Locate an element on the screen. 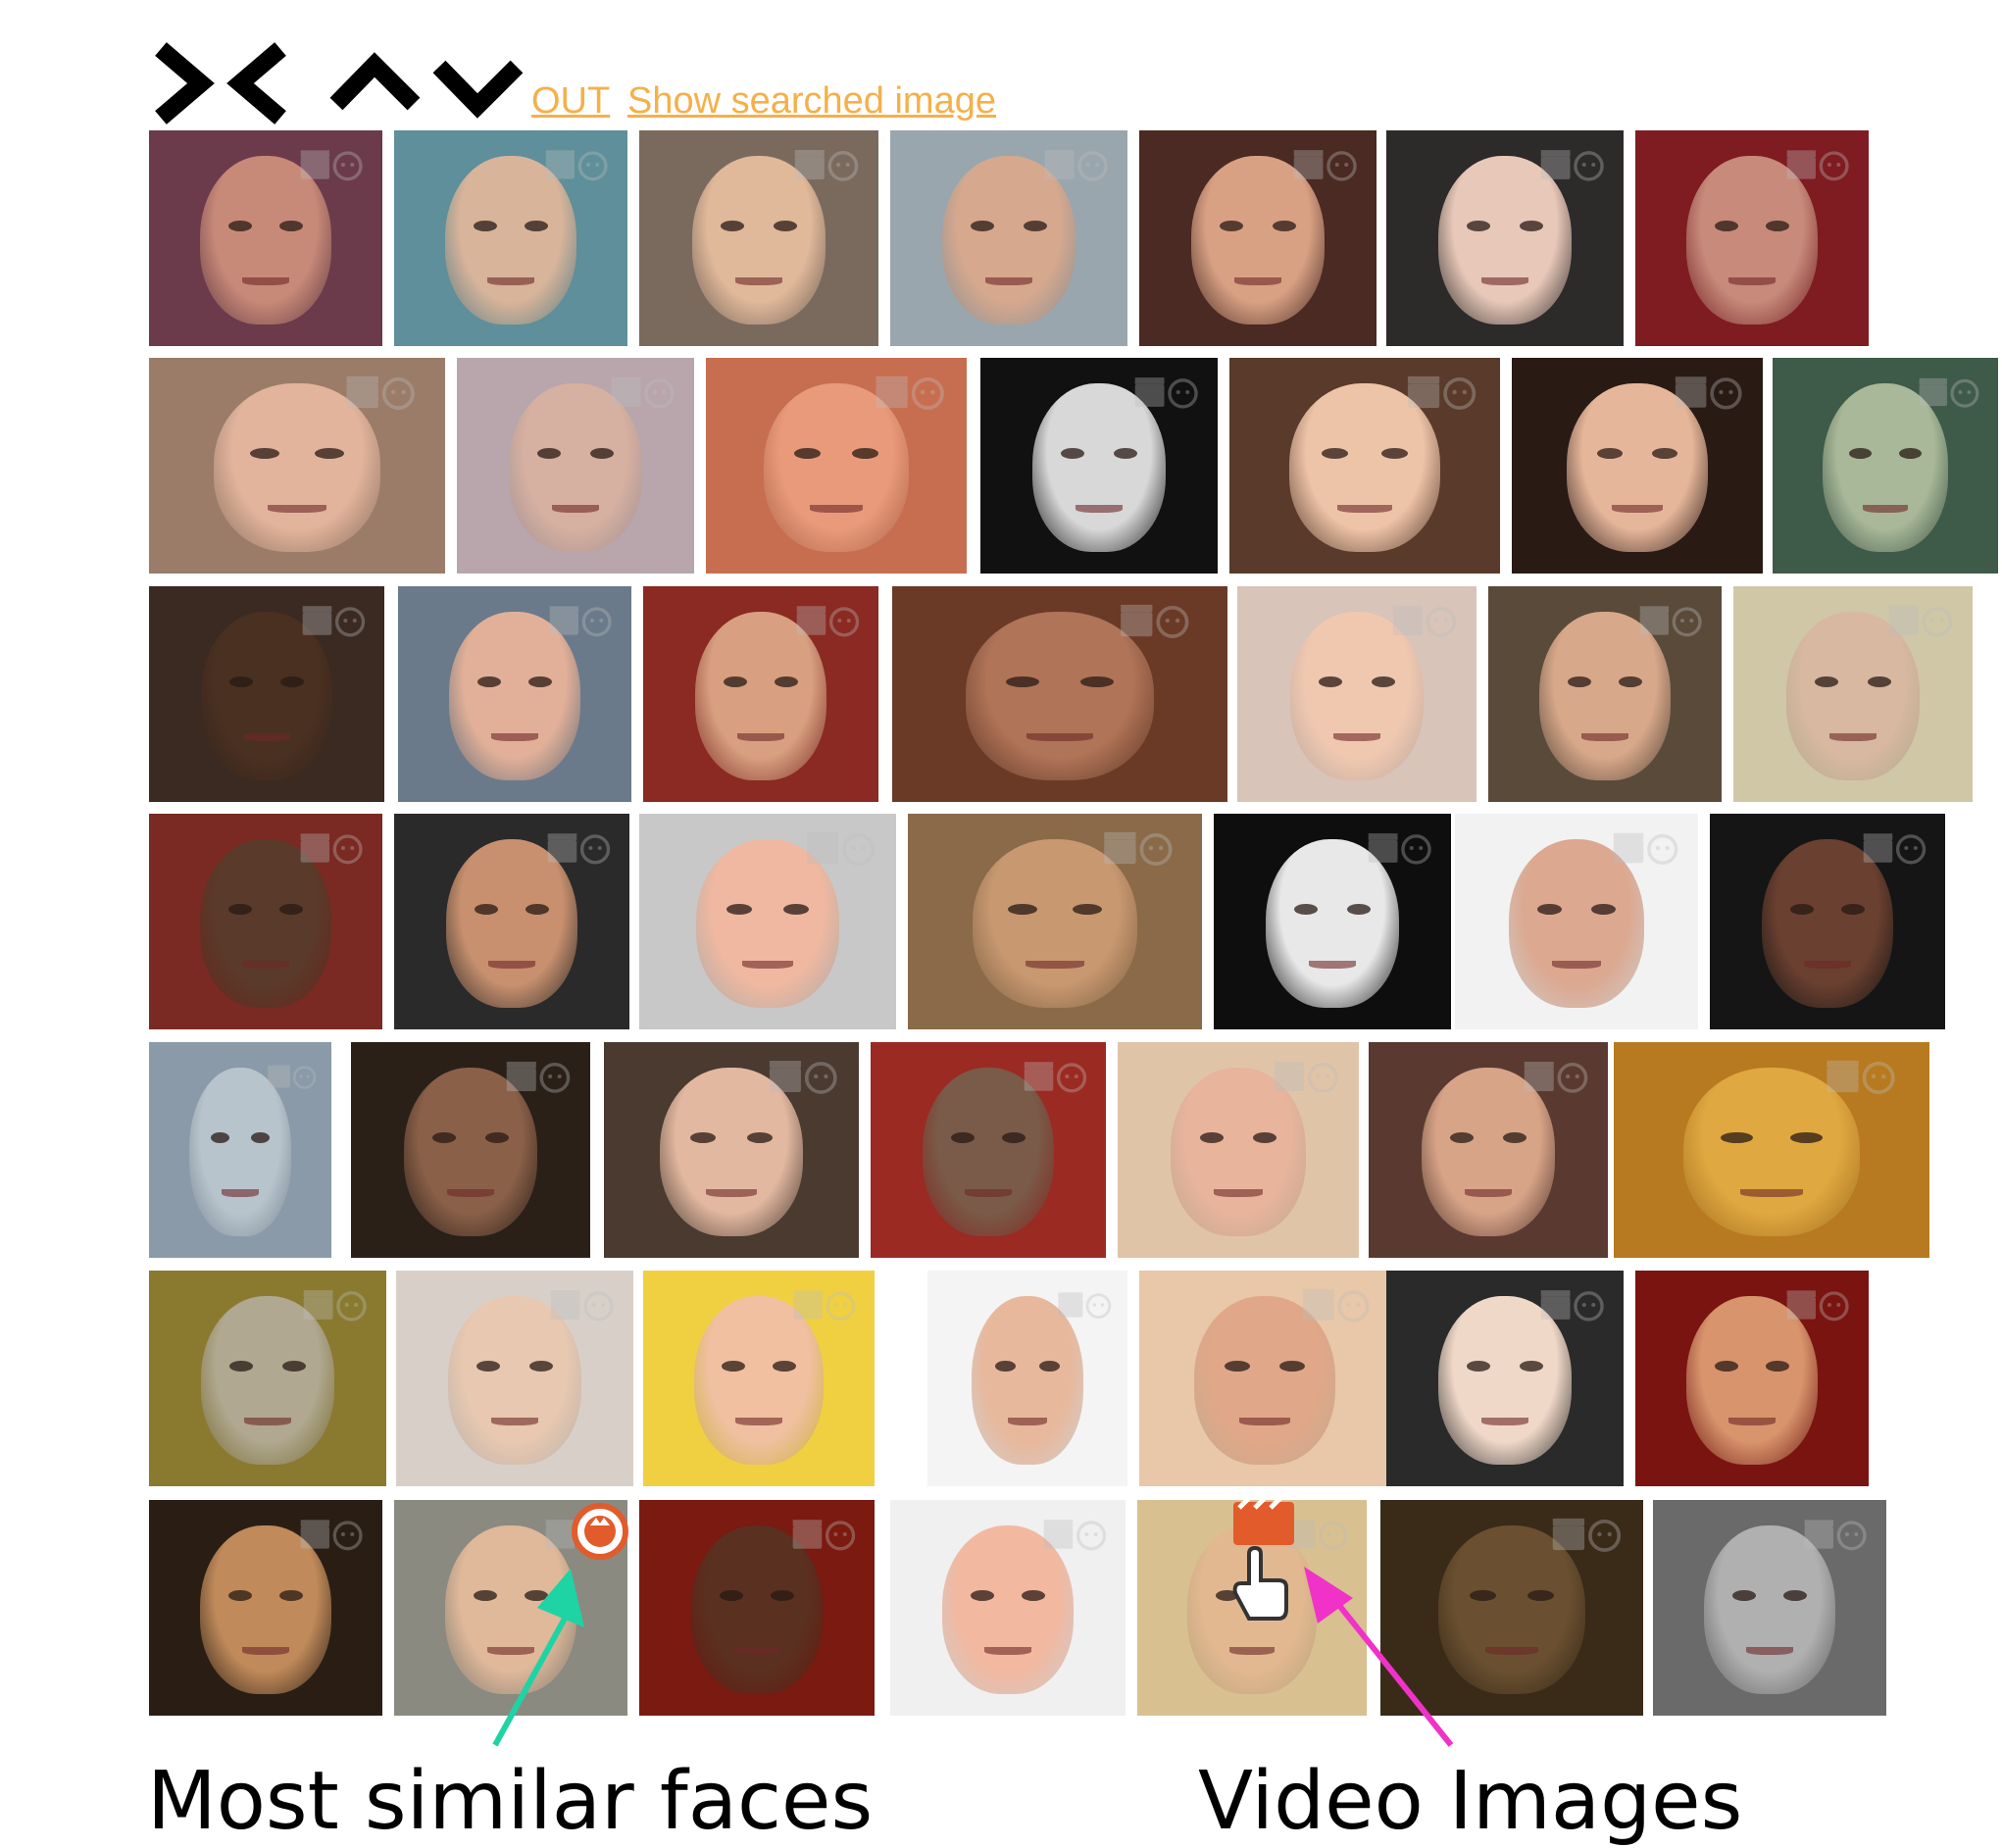 Image resolution: width=2002 pixels, height=1848 pixels. face-girl-eyes-closed is located at coordinates (1257, 238).